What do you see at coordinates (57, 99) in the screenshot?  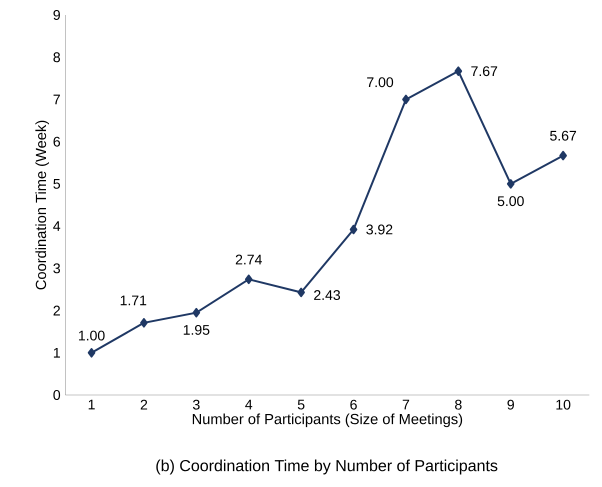 I see `y-tick-label: 7` at bounding box center [57, 99].